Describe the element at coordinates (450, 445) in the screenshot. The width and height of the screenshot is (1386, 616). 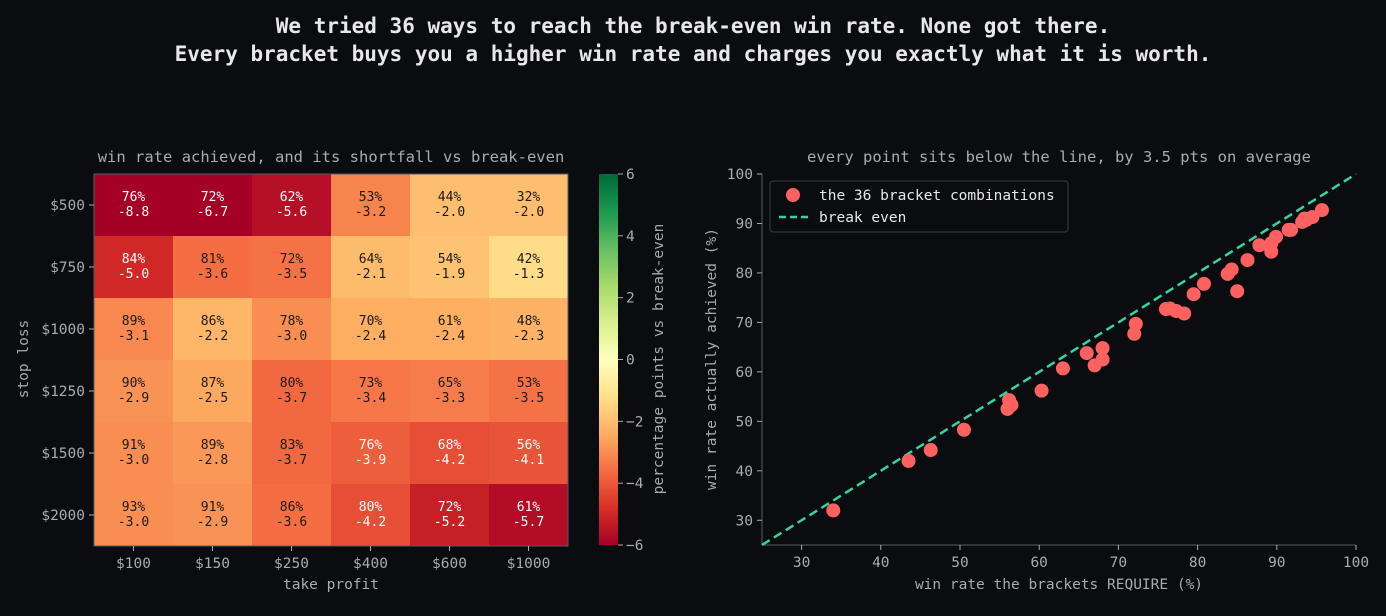
I see `heatmap-cell-win-rate: 68%` at that location.